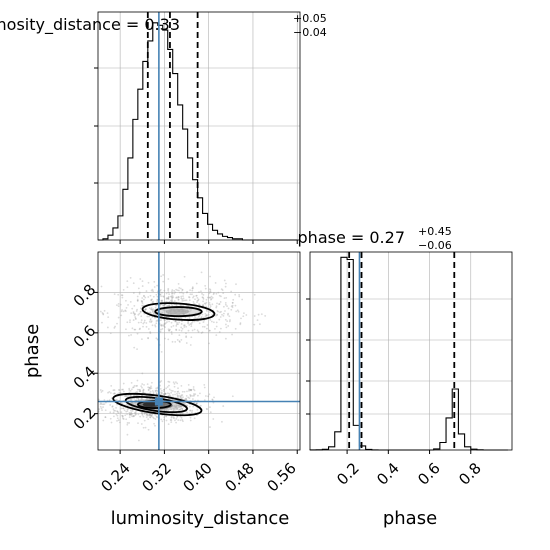 The width and height of the screenshot is (550, 550). Describe the element at coordinates (178, 311) in the screenshot. I see `contour-line` at that location.